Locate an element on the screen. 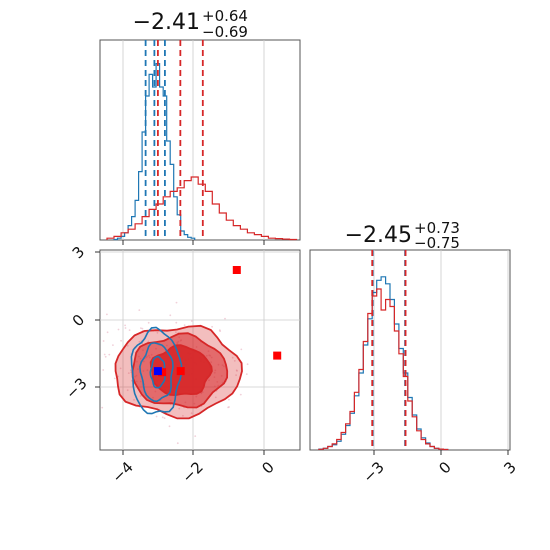  x-tick-label: −2 is located at coordinates (192, 472).